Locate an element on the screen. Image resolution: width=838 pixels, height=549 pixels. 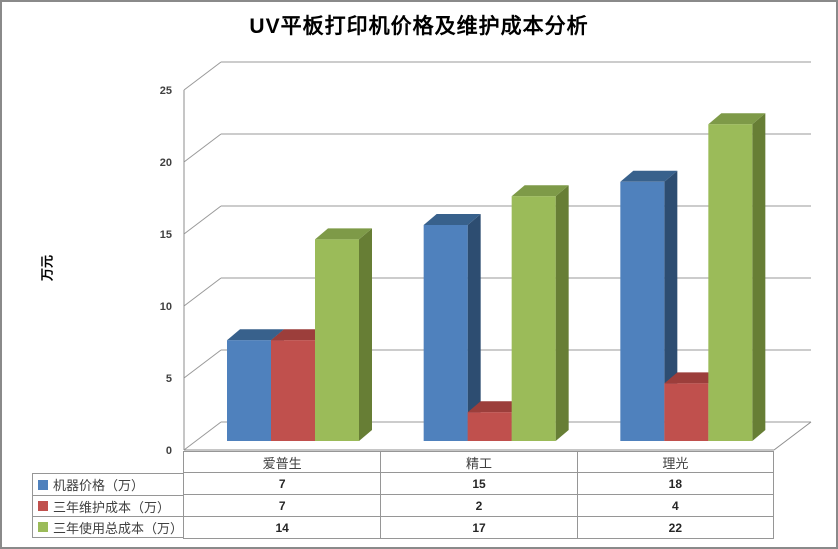
y-tick-label: 5 is located at coordinates (169, 379).